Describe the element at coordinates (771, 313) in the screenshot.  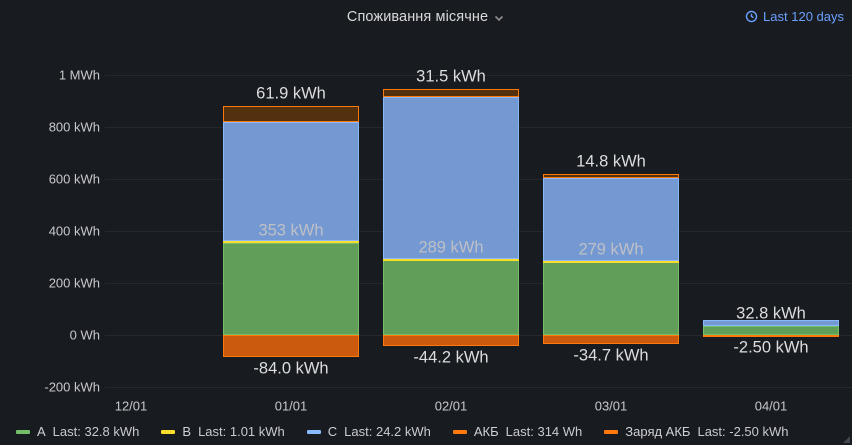
I see `value-label-series-a: 32.8 kWh` at that location.